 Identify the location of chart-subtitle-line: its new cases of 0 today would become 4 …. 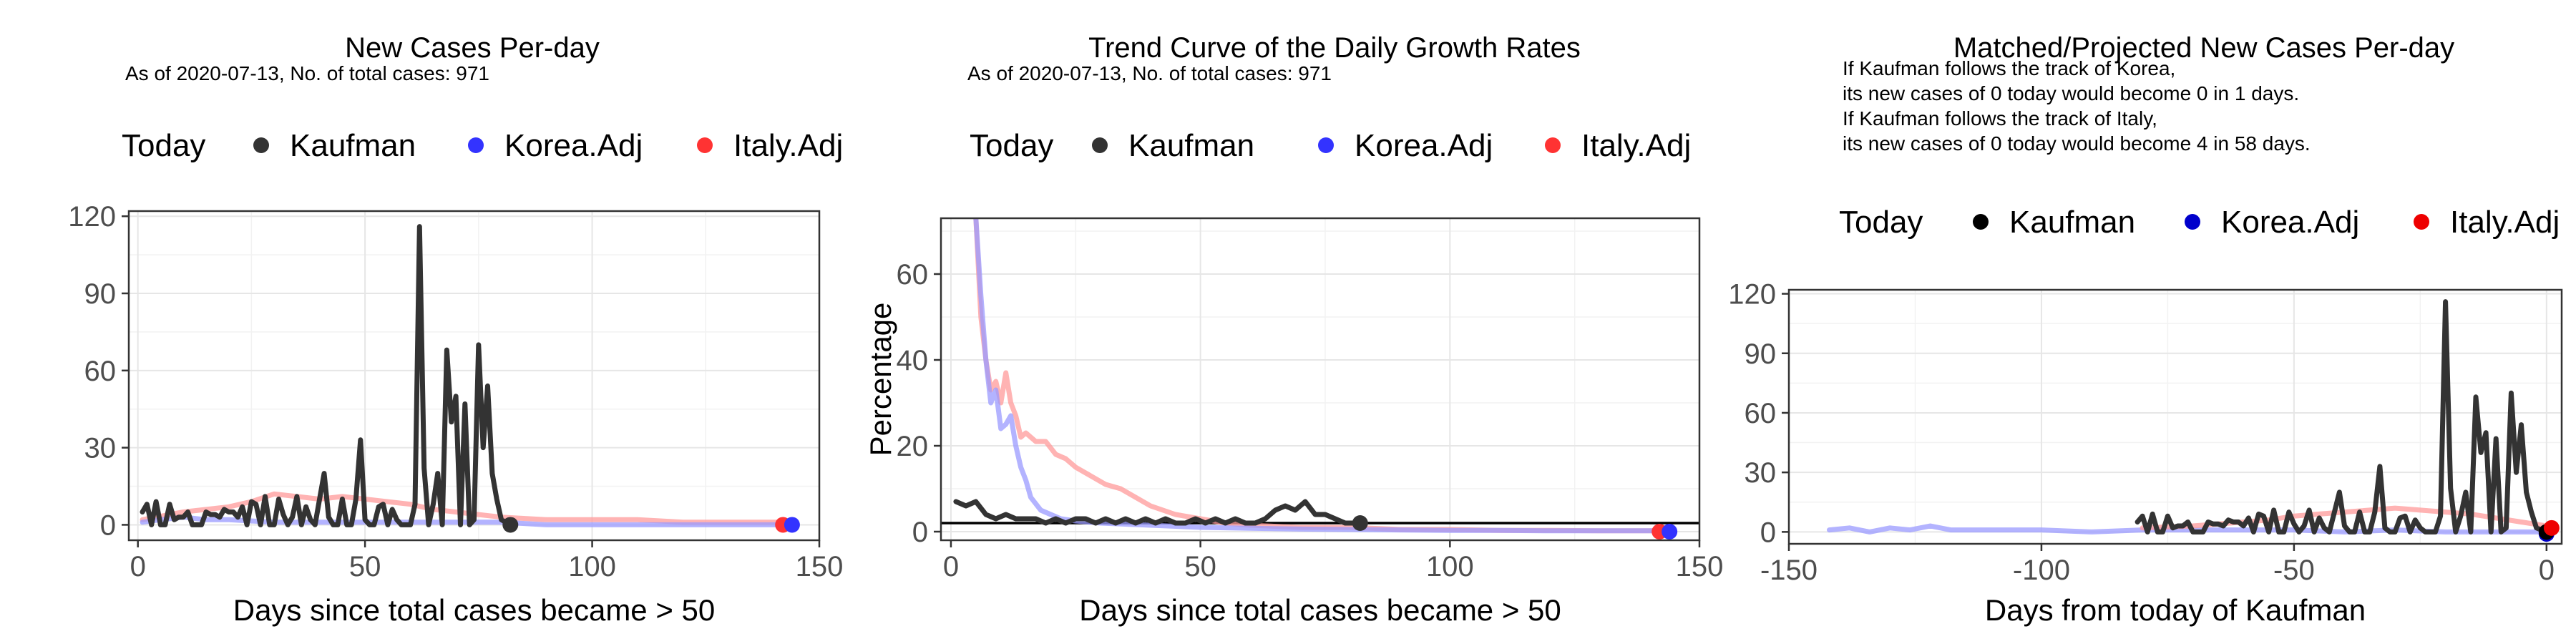
(2077, 143).